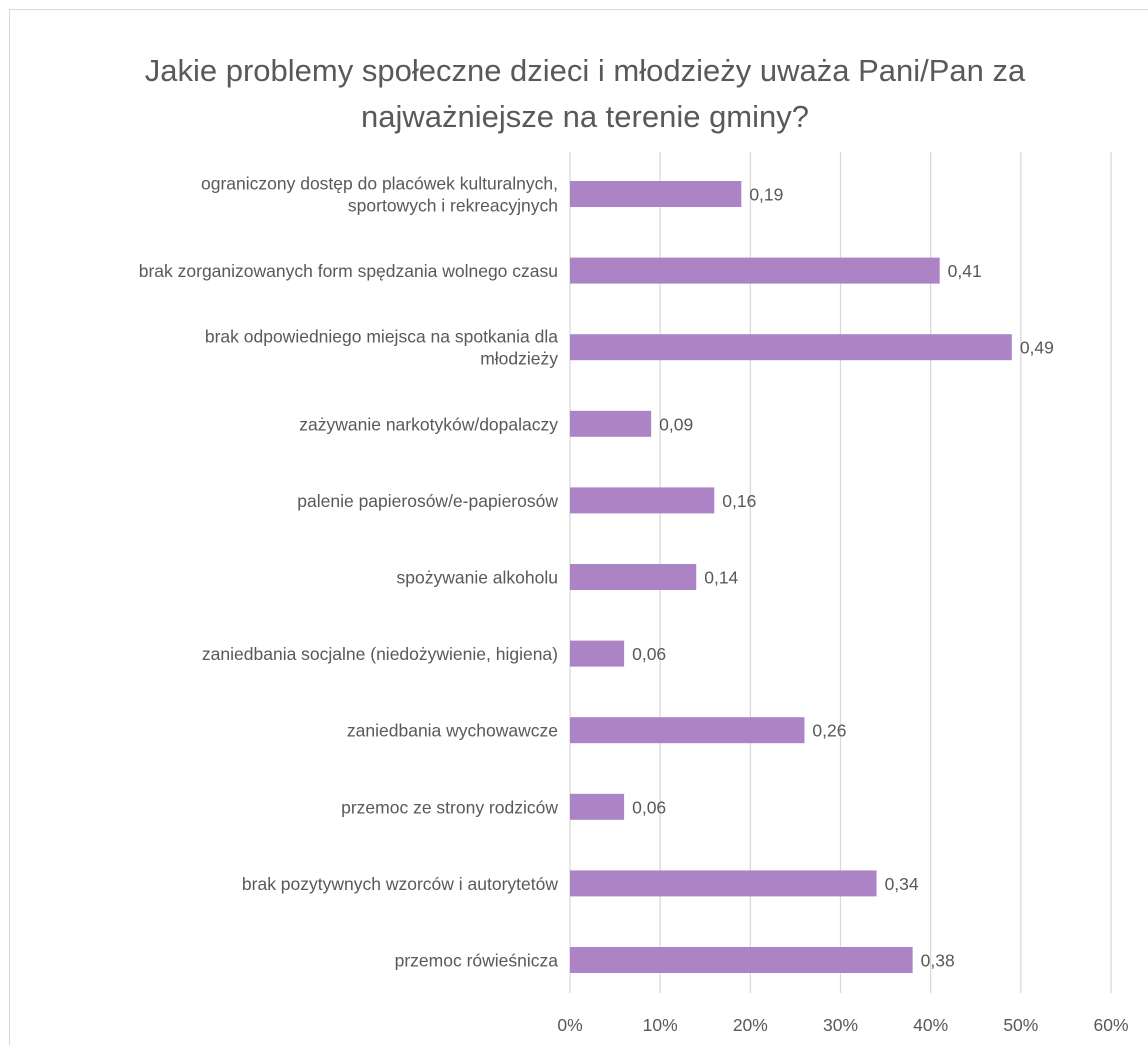 This screenshot has width=1148, height=1045. What do you see at coordinates (750, 1025) in the screenshot?
I see `x-tick-label: 20%` at bounding box center [750, 1025].